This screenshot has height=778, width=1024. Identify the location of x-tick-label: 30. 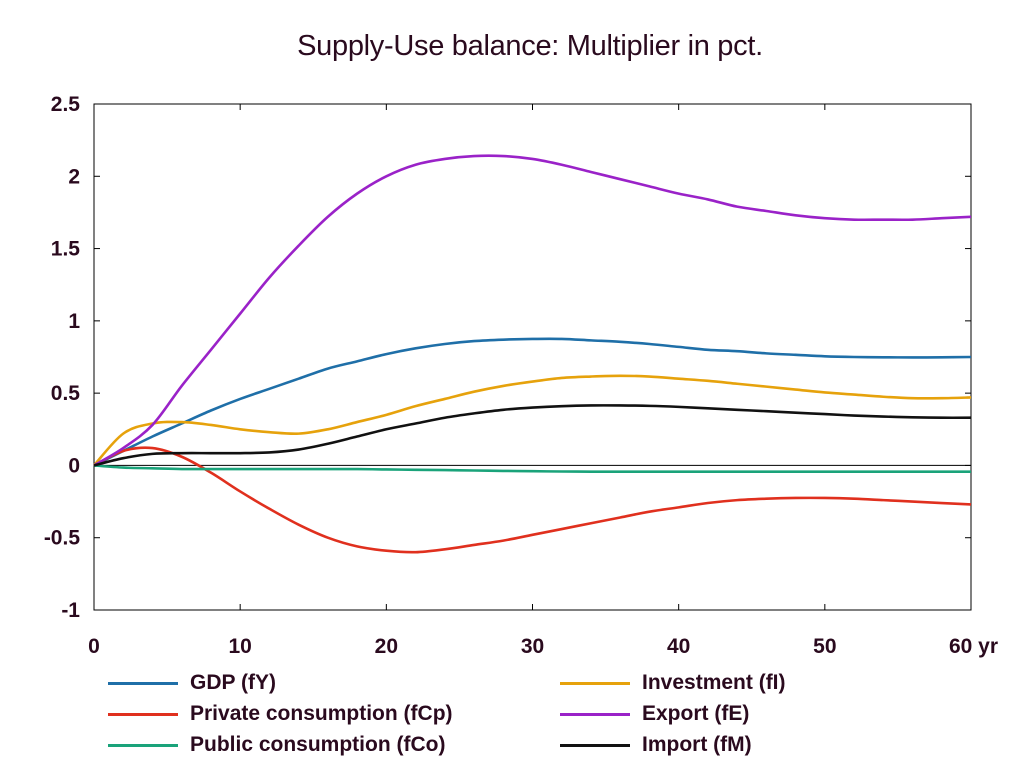
(532, 646).